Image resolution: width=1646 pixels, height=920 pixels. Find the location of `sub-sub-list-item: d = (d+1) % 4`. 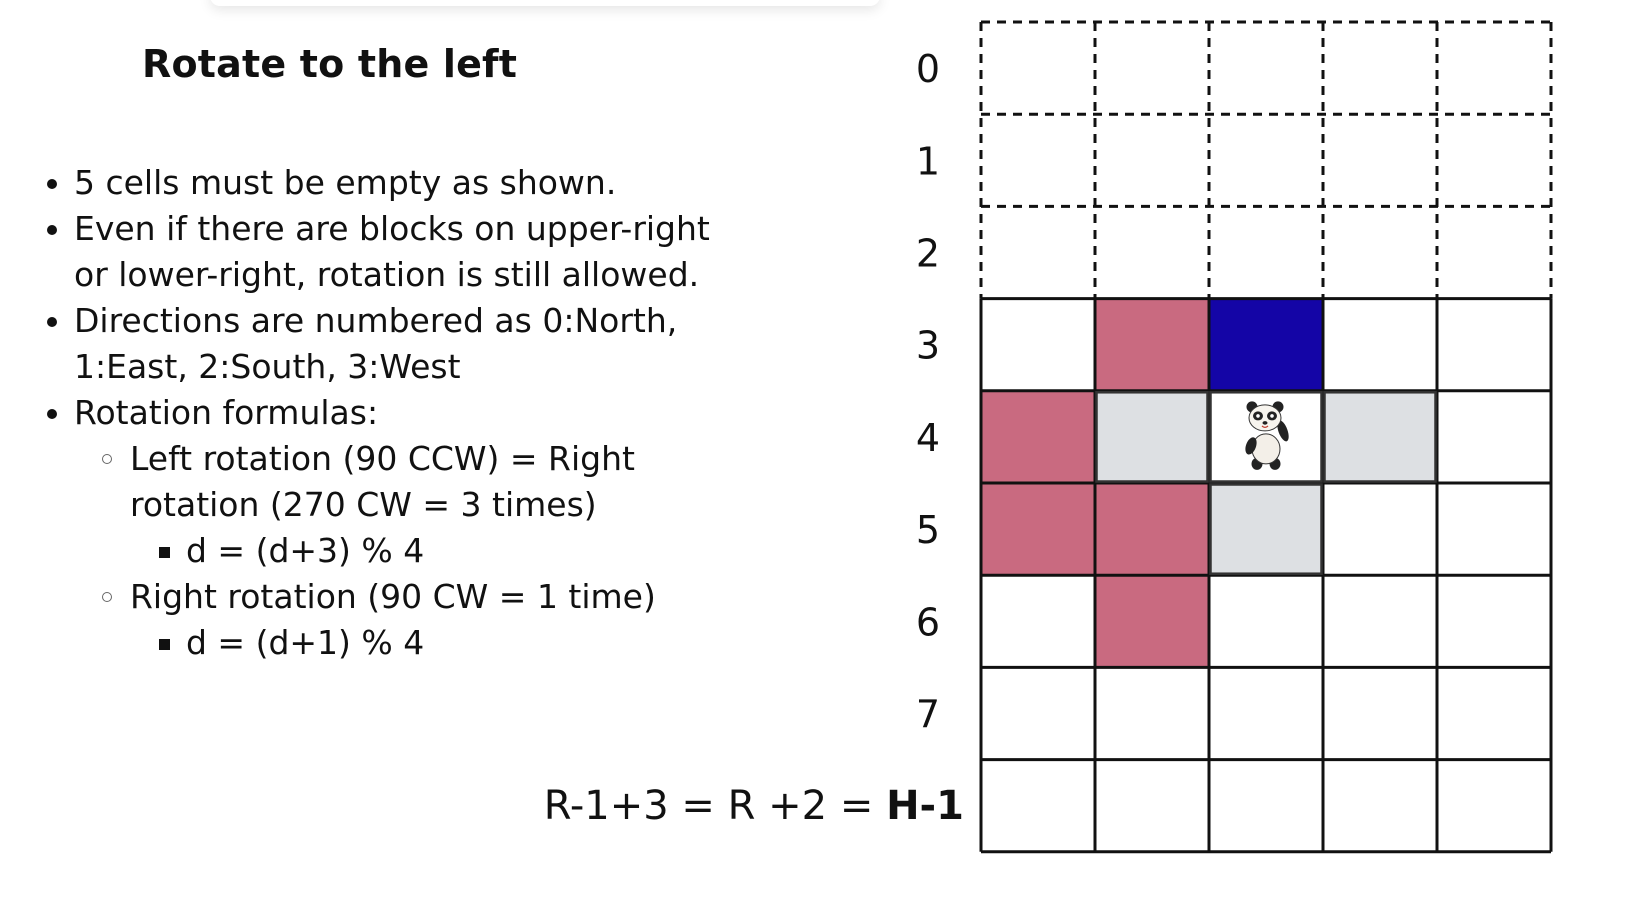

sub-sub-list-item: d = (d+1) % 4 is located at coordinates (378, 643).